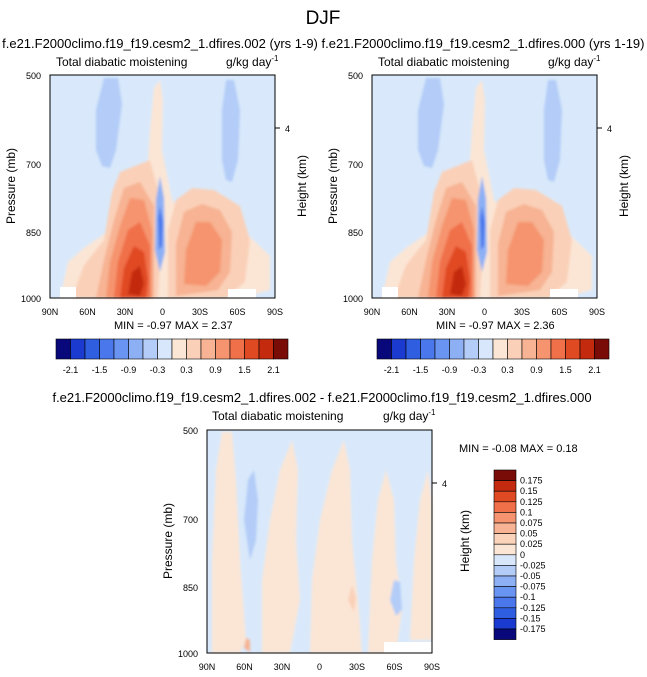 Image resolution: width=647 pixels, height=677 pixels. What do you see at coordinates (528, 597) in the screenshot?
I see `colorbar-label: -0.1` at bounding box center [528, 597].